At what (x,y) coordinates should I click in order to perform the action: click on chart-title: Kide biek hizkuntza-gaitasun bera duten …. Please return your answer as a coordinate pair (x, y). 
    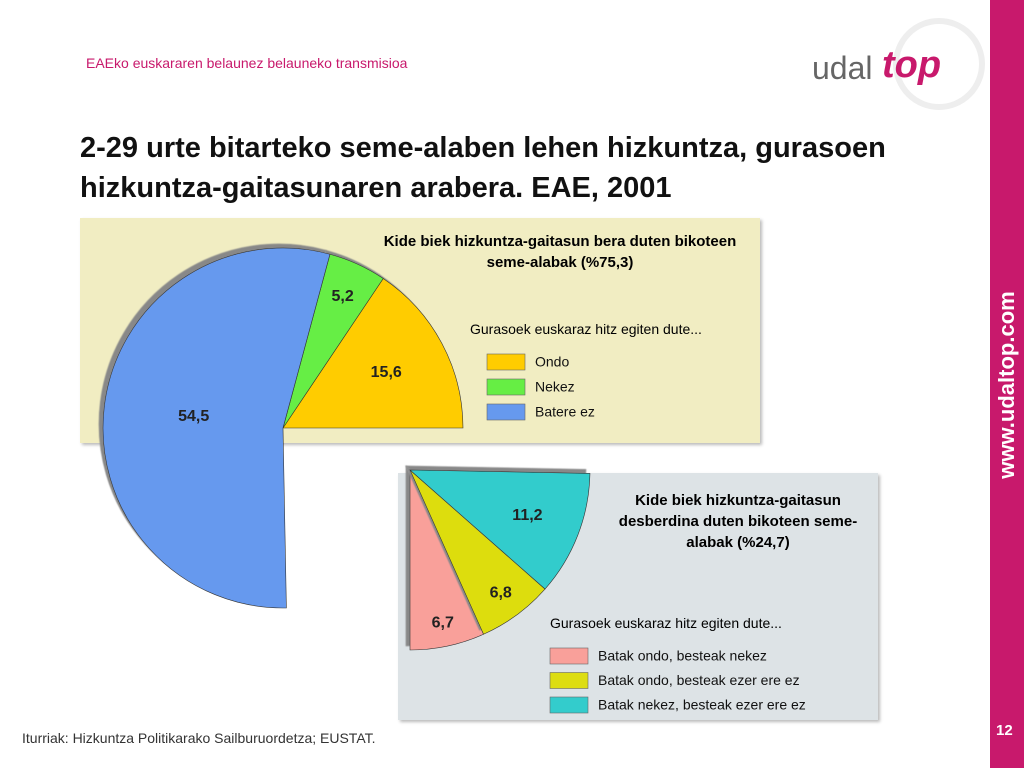
    Looking at the image, I should click on (560, 252).